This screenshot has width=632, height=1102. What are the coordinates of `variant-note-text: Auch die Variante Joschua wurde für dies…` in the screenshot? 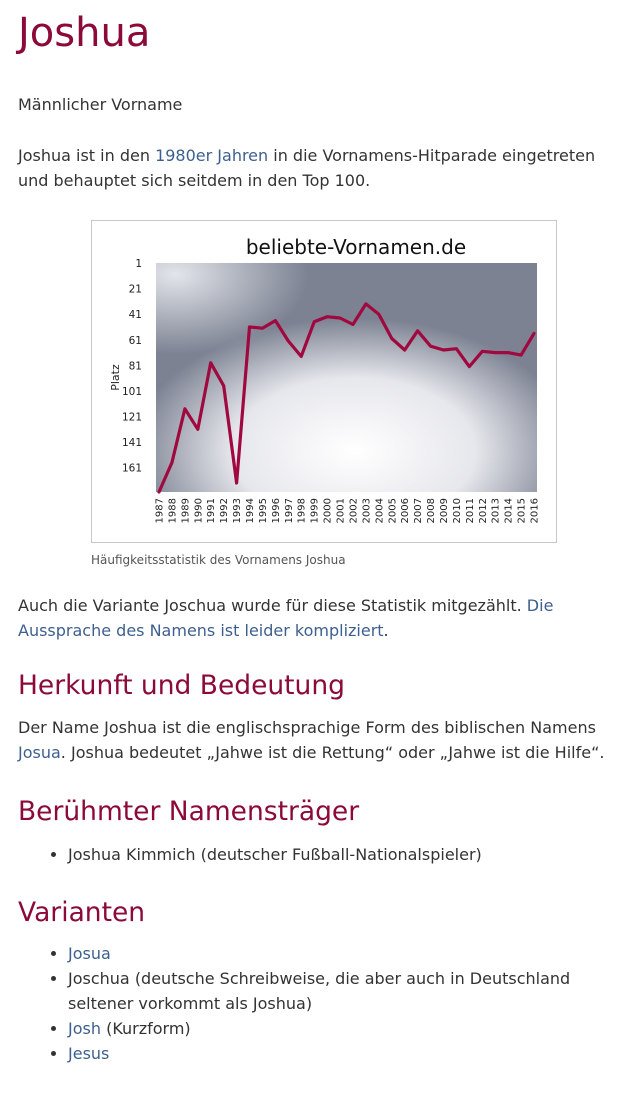 It's located at (272, 605).